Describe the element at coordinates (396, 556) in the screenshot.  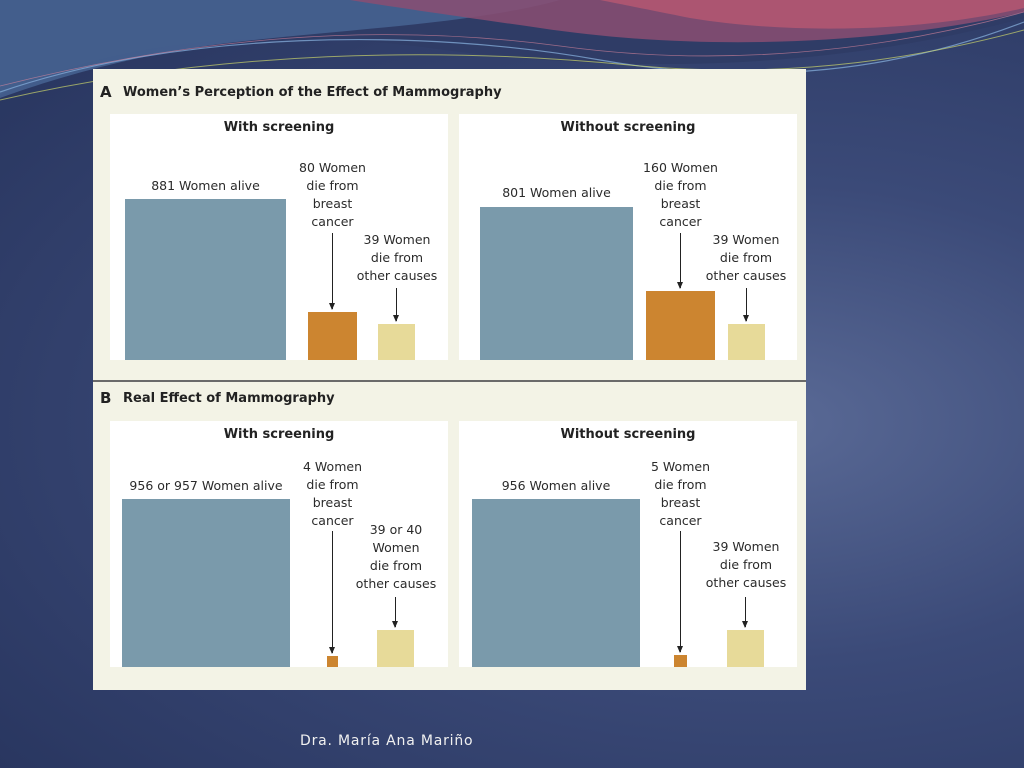
I see `label-b-with-other-causes: 39 or 40 Women die from other causes` at that location.